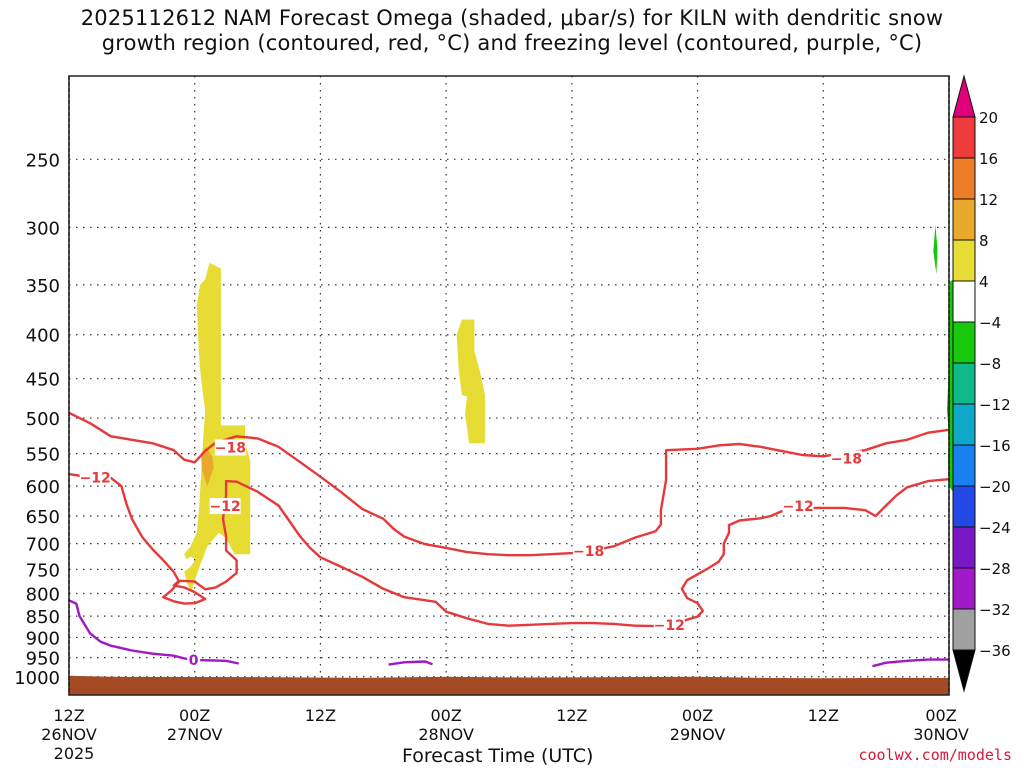  I want to click on colorbar-label: −16, so click(995, 446).